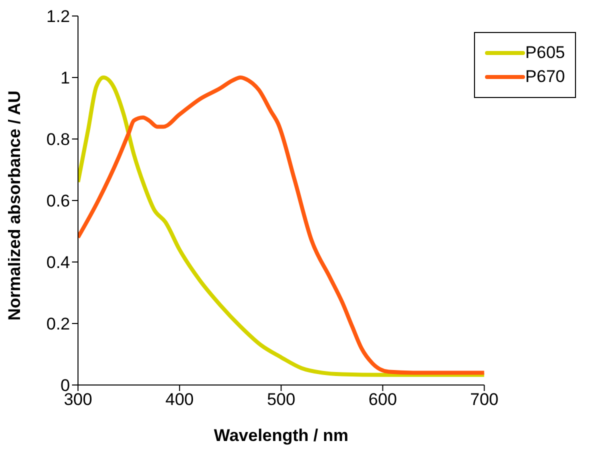  What do you see at coordinates (58, 140) in the screenshot?
I see `y-tick-label: 0.8` at bounding box center [58, 140].